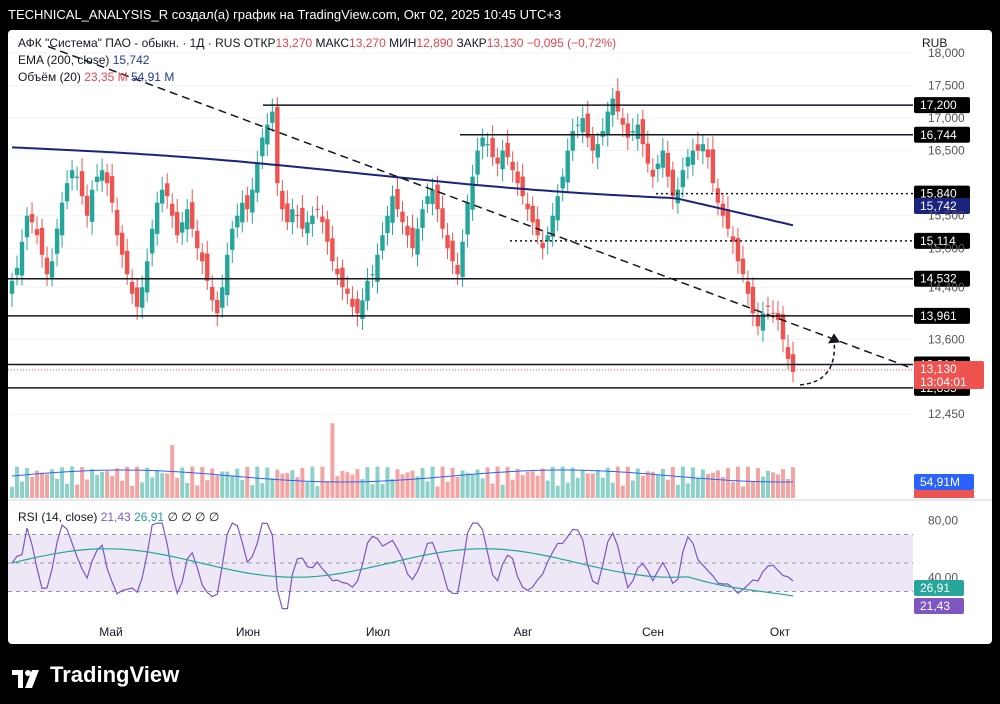 This screenshot has width=1000, height=704. I want to click on rsi-ma-badge, so click(939, 588).